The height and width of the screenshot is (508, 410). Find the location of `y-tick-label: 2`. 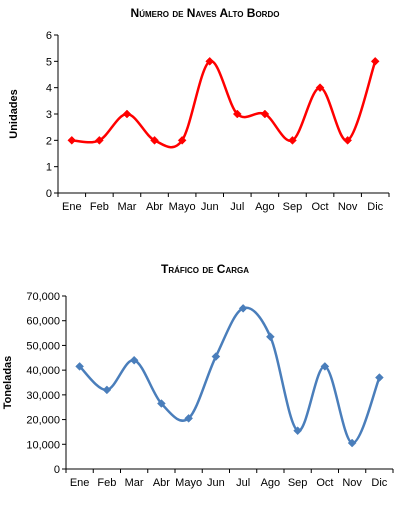

y-tick-label: 2 is located at coordinates (49, 141).